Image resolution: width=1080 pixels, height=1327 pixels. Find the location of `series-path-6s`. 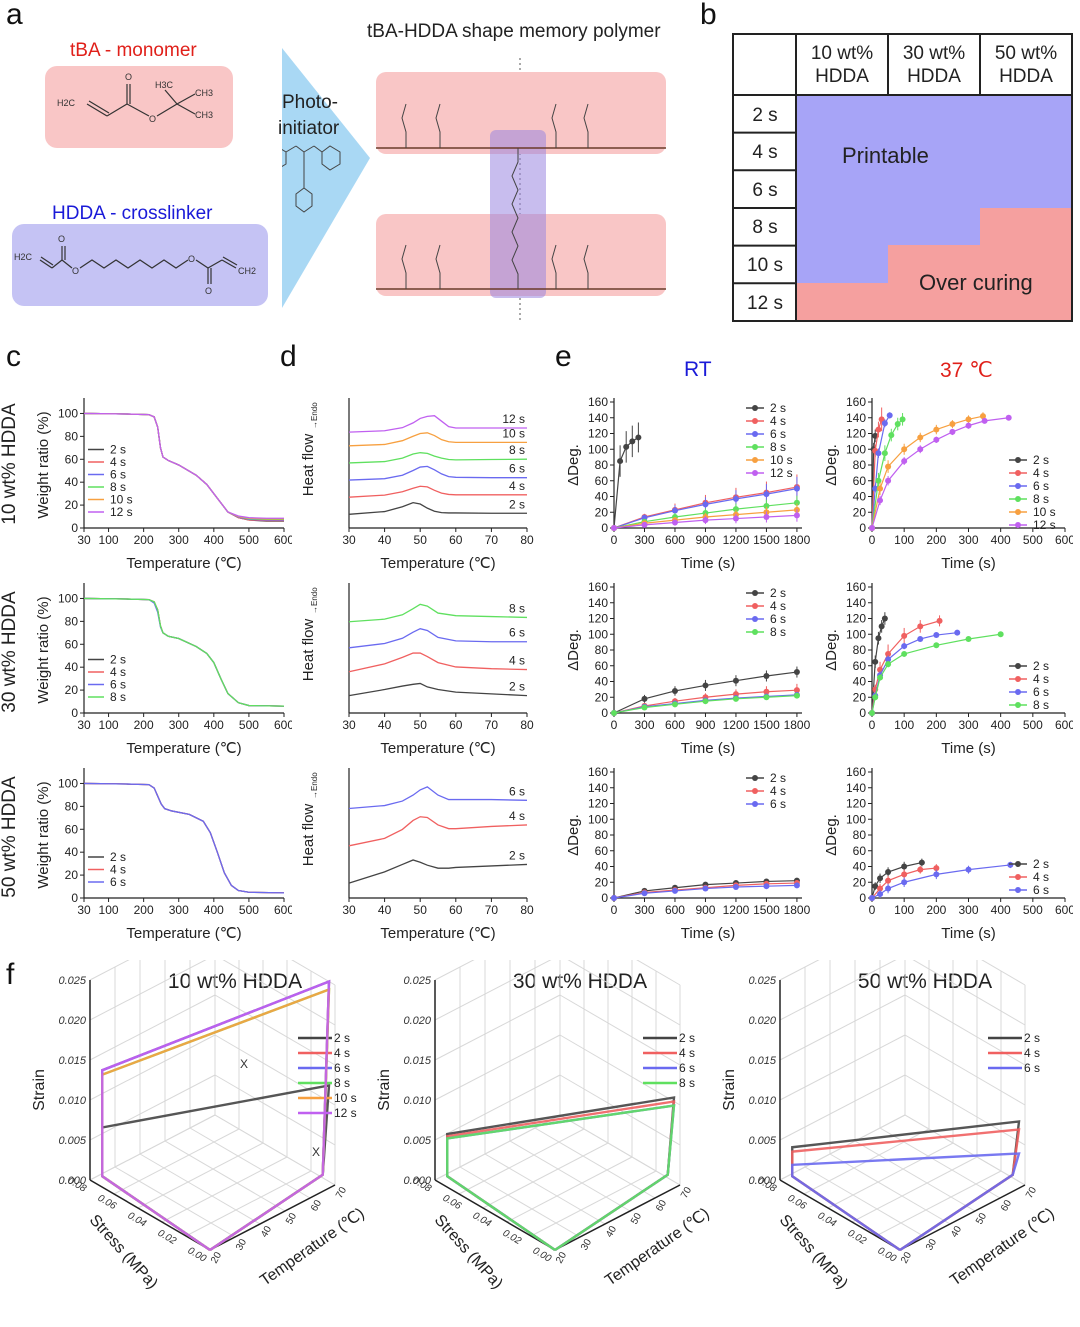

series-path-6s is located at coordinates (906, 1201).